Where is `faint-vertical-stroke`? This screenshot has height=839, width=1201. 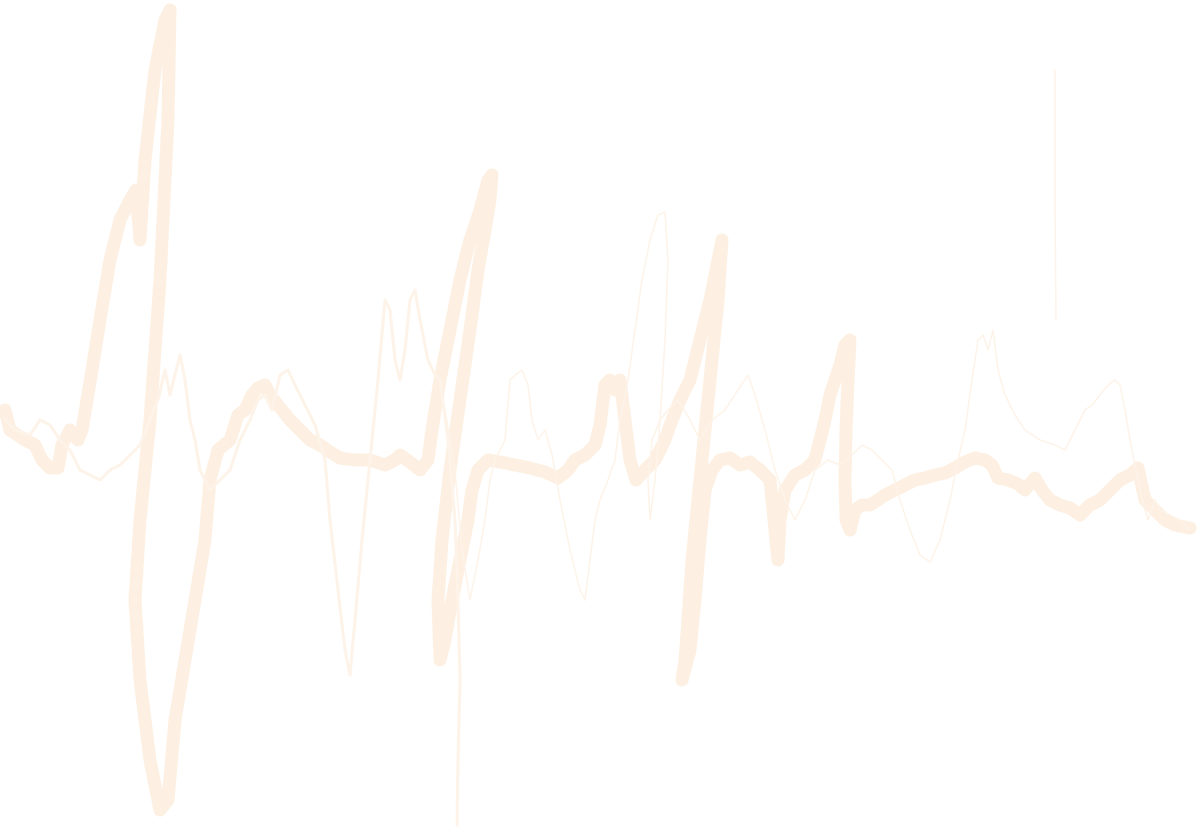 faint-vertical-stroke is located at coordinates (1055, 195).